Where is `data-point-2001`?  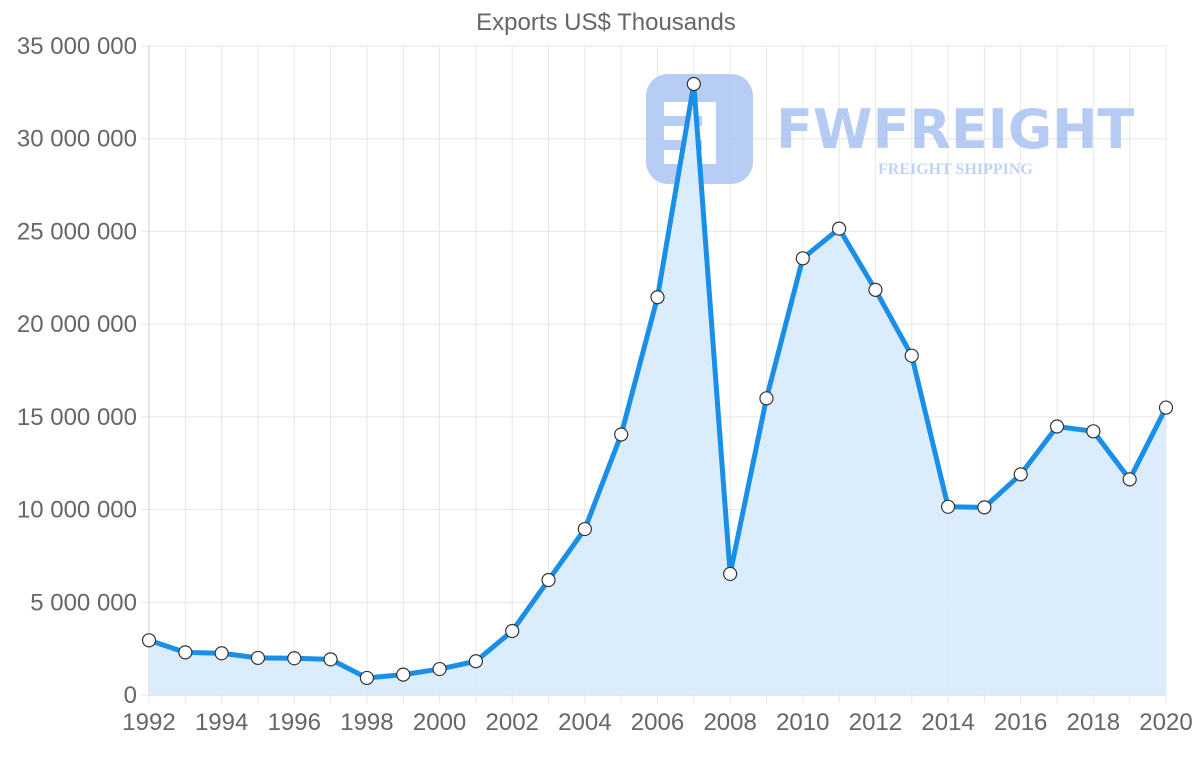
data-point-2001 is located at coordinates (475, 661).